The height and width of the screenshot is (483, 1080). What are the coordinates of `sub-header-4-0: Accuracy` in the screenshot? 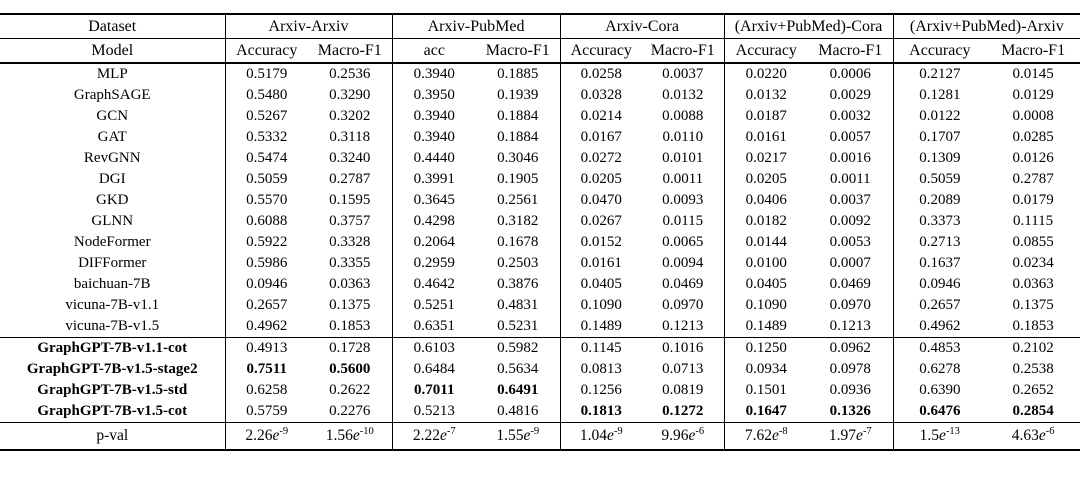 It's located at (939, 50).